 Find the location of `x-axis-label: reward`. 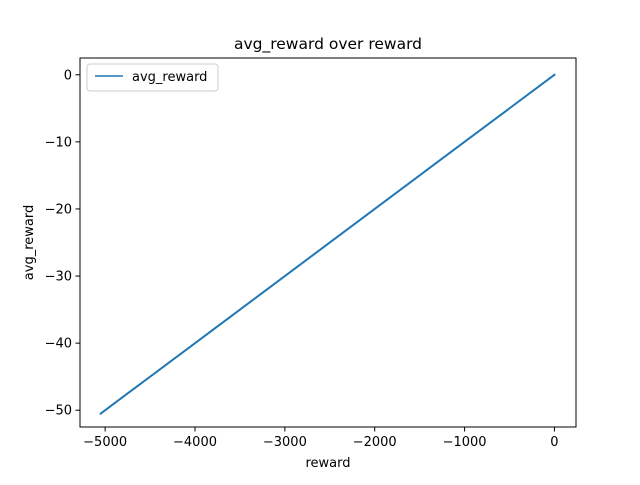

x-axis-label: reward is located at coordinates (327, 463).